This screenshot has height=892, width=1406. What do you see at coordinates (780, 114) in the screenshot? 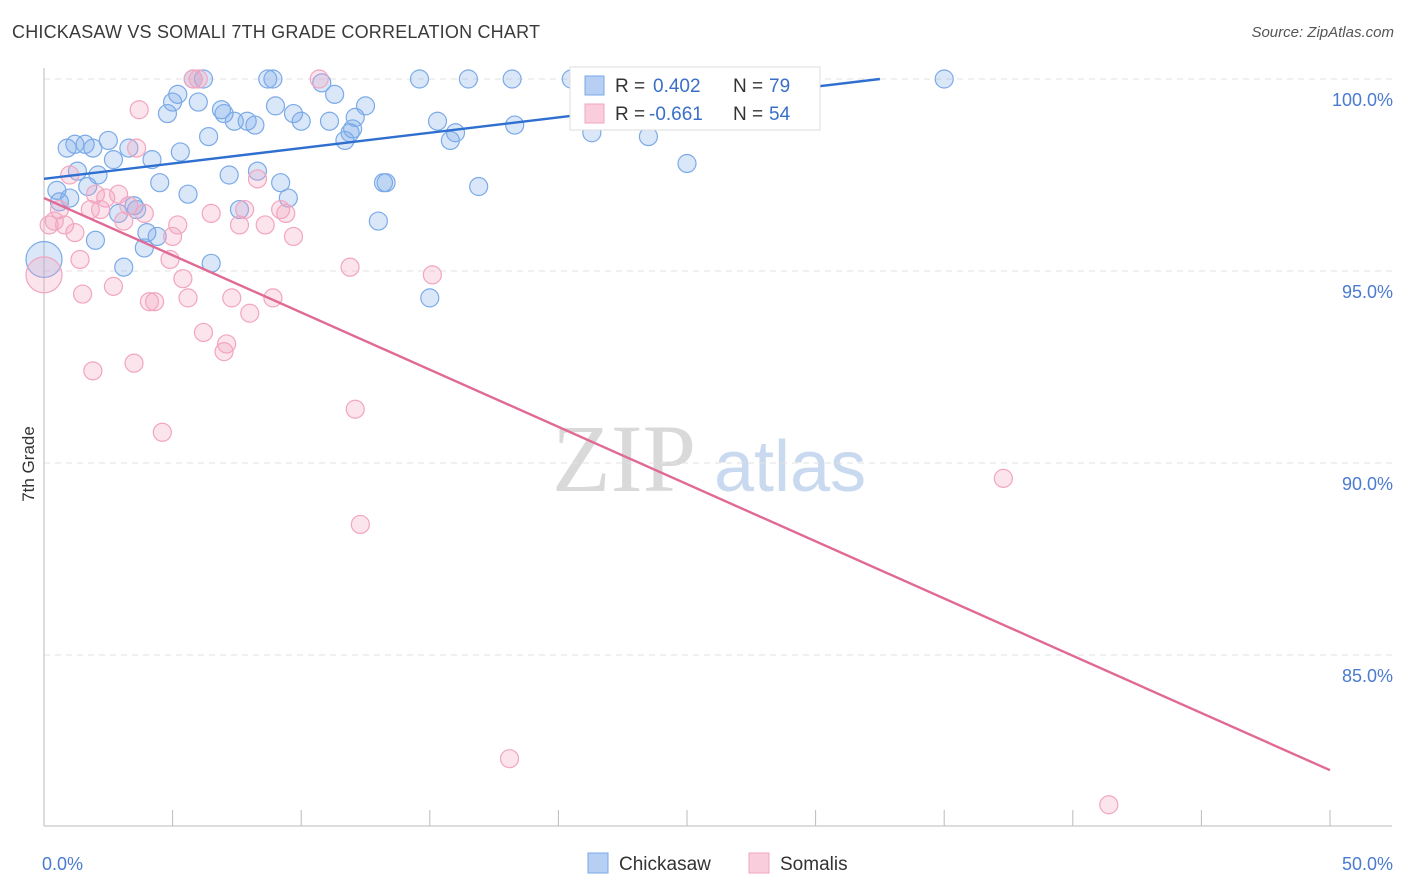
I see `legend-n-value-somalis: 54` at bounding box center [780, 114].